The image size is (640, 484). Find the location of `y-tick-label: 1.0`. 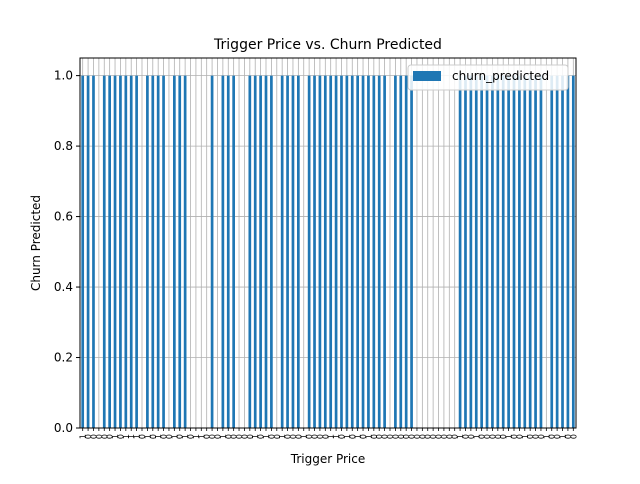

y-tick-label: 1.0 is located at coordinates (63, 76).